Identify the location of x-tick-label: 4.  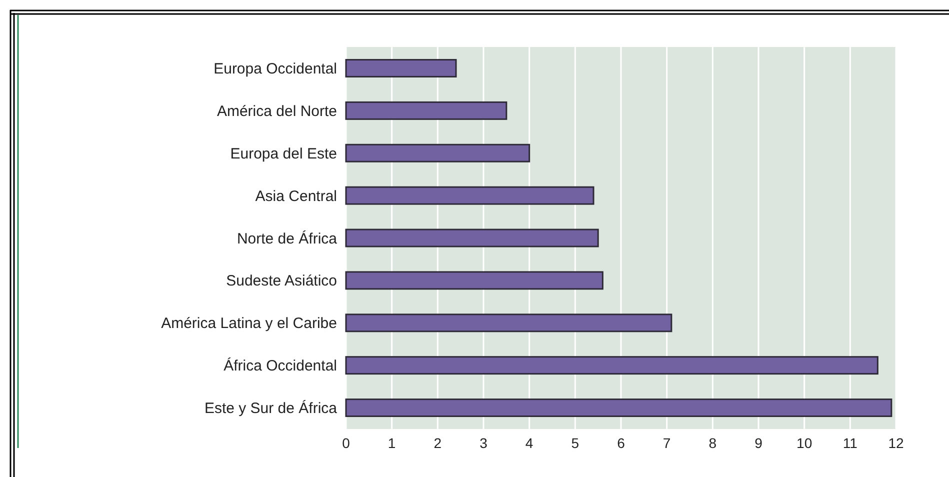
(529, 443).